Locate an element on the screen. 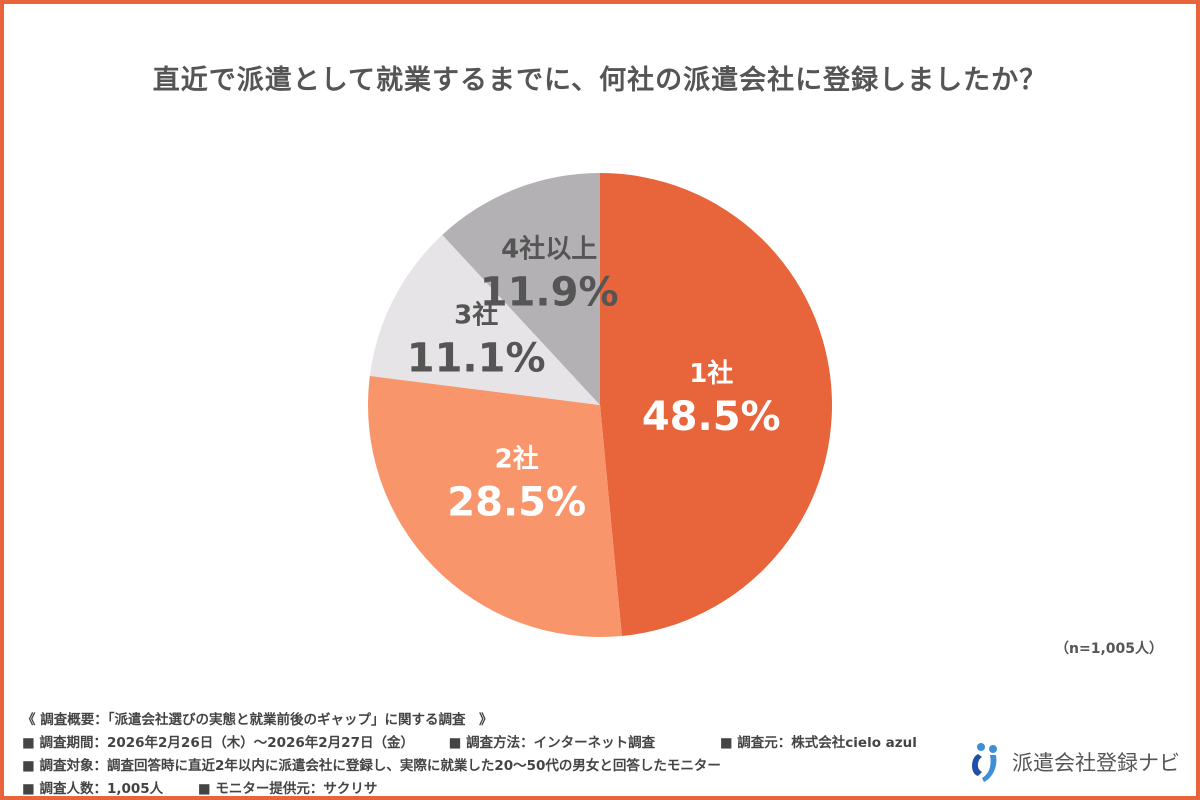 The height and width of the screenshot is (800, 1200). slice-category-label: 3社 is located at coordinates (476, 314).